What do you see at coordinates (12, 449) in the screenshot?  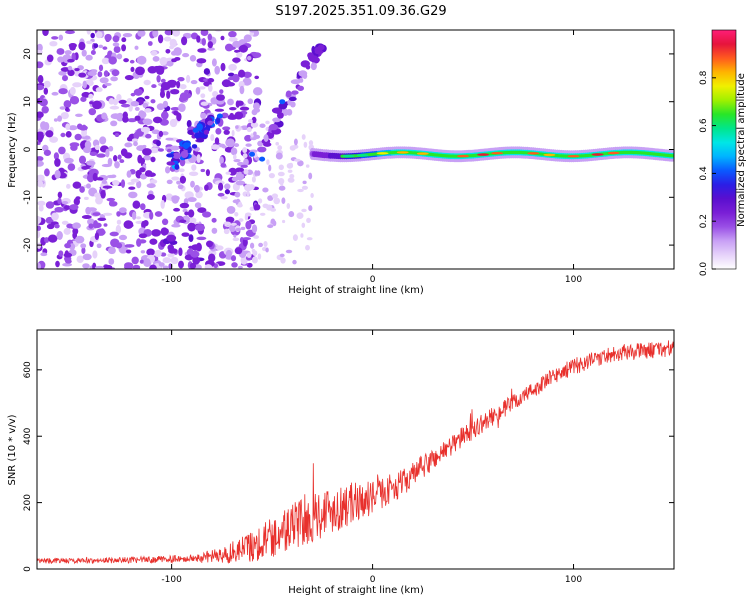 I see `snr-y-label: SNR (10 * v/v)` at bounding box center [12, 449].